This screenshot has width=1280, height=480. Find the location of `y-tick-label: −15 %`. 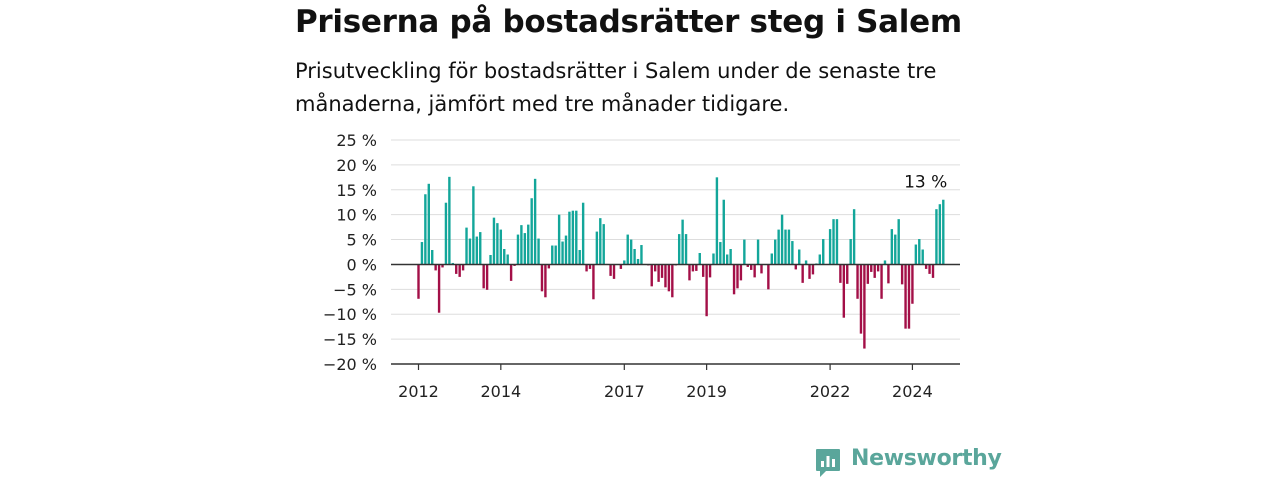

y-tick-label: −15 % is located at coordinates (350, 339).